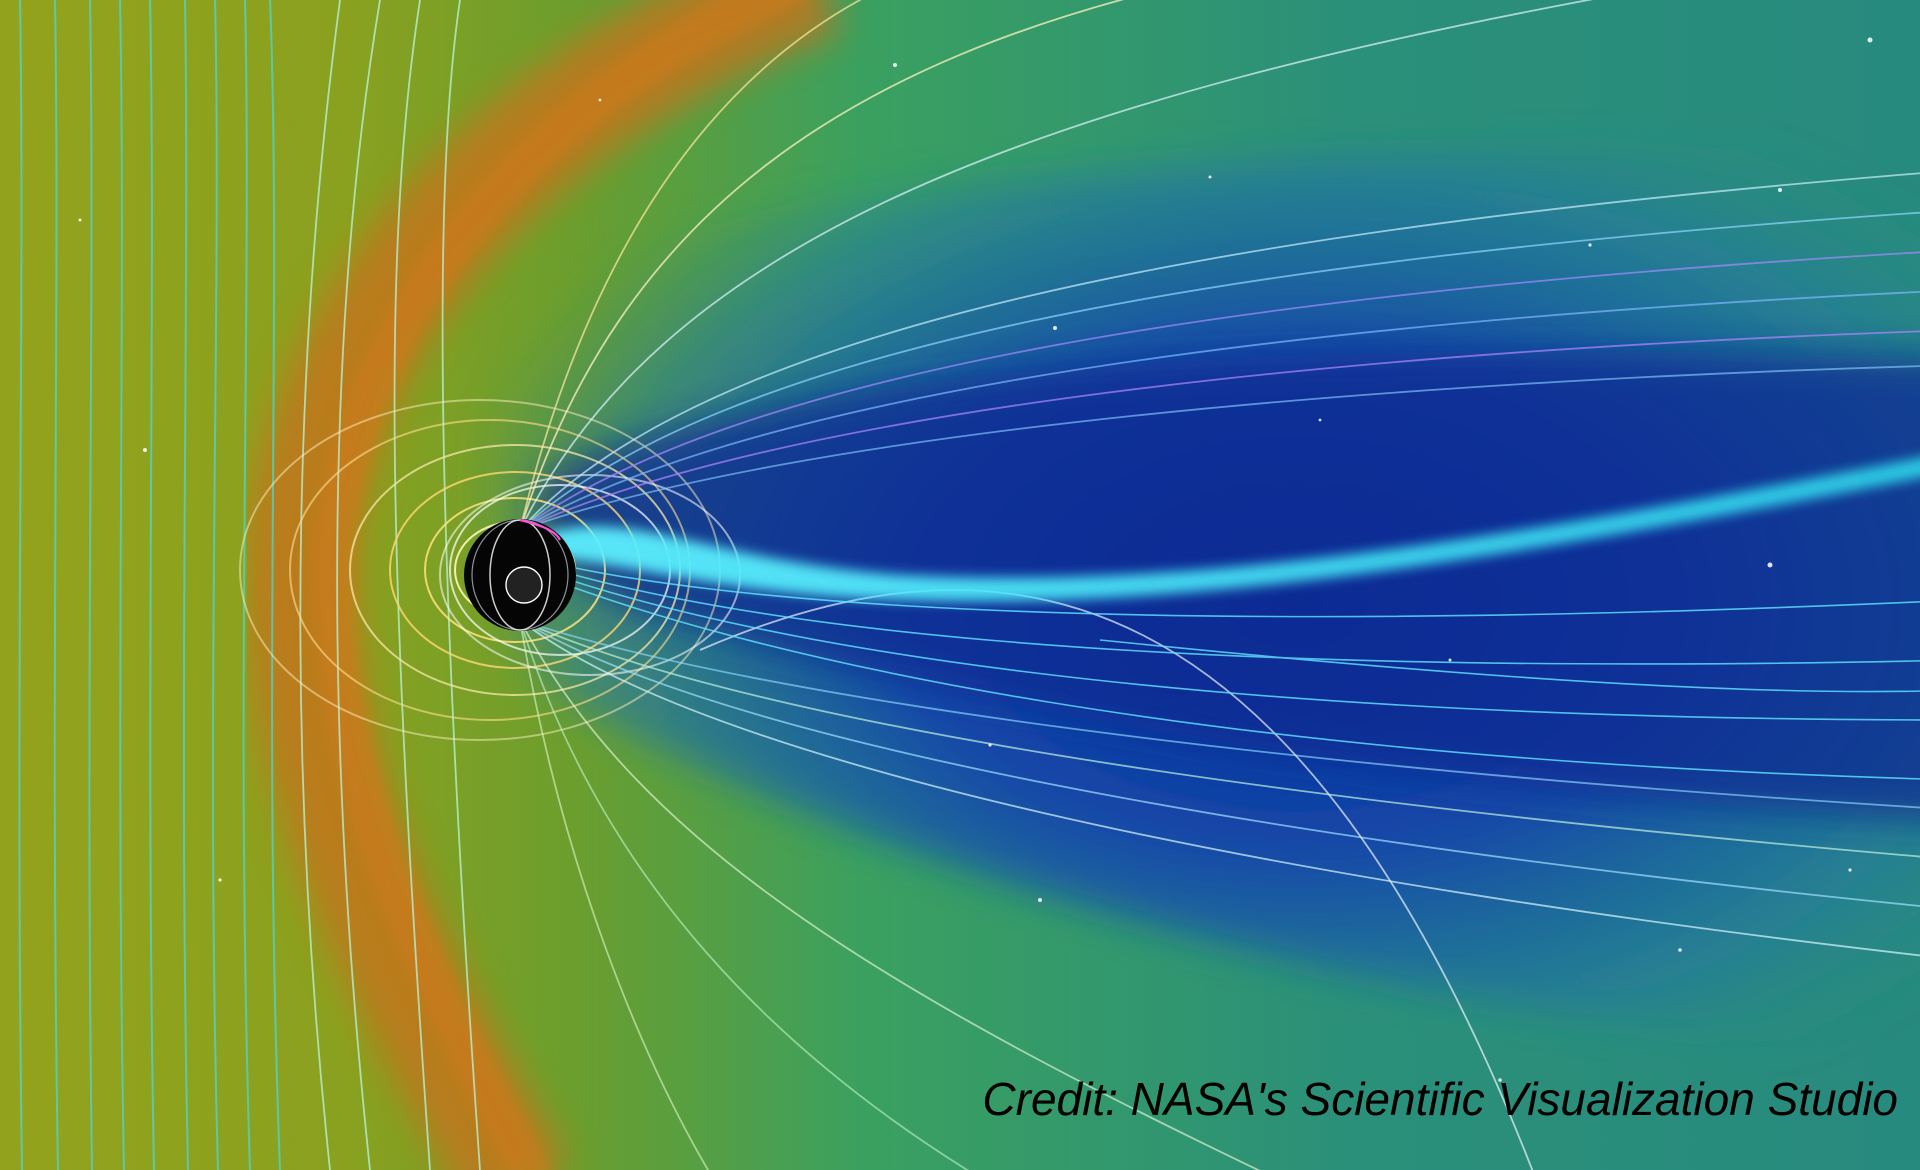  I want to click on planet, so click(520, 574).